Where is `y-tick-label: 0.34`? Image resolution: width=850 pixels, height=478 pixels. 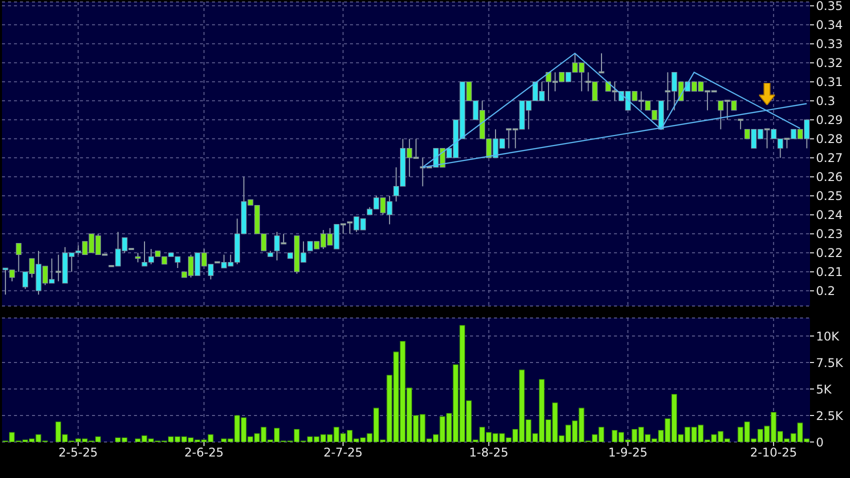 y-tick-label: 0.34 is located at coordinates (829, 25).